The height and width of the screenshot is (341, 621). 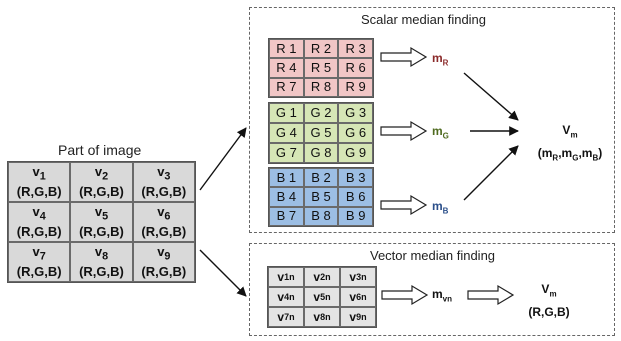 I want to click on image-cell: v5 (R,G,B), so click(x=101, y=222).